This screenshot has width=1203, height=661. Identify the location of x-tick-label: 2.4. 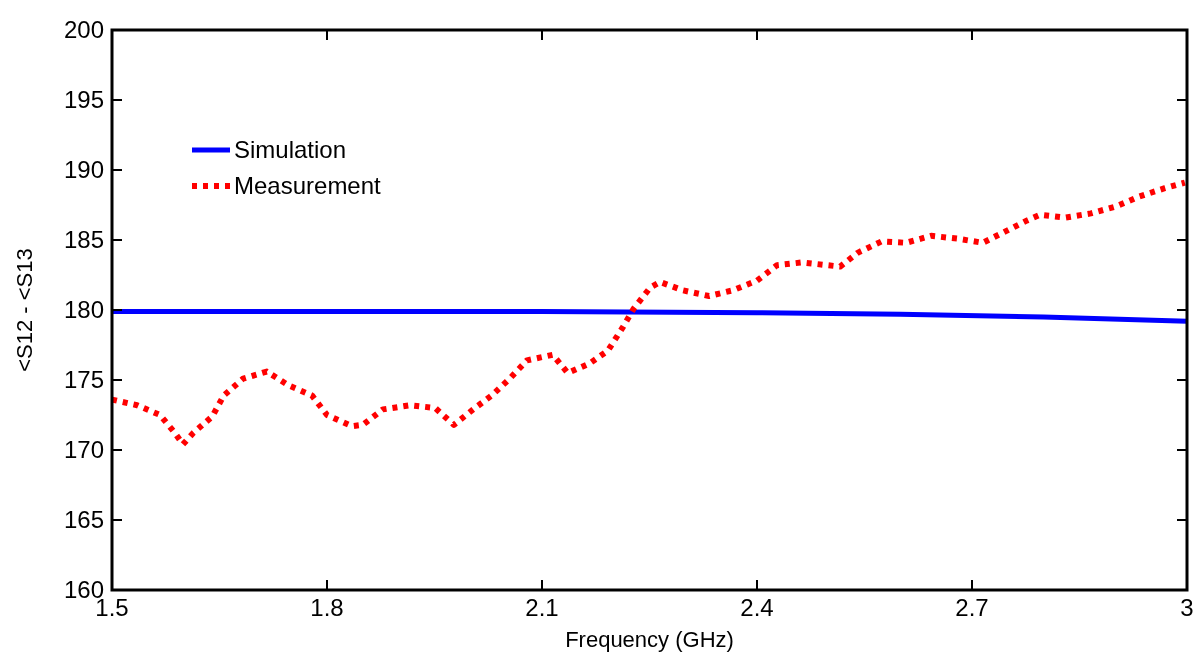
(757, 607).